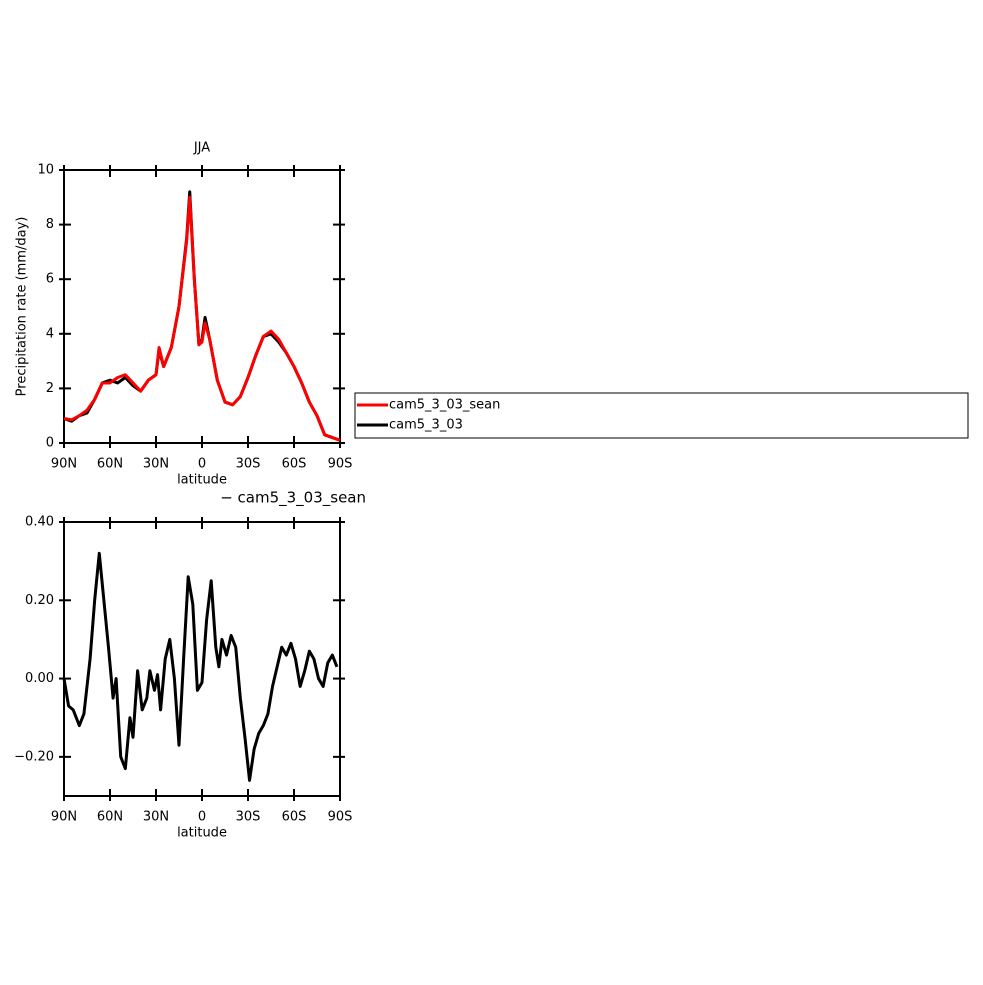  I want to click on y-tick-label: 0, so click(50, 443).